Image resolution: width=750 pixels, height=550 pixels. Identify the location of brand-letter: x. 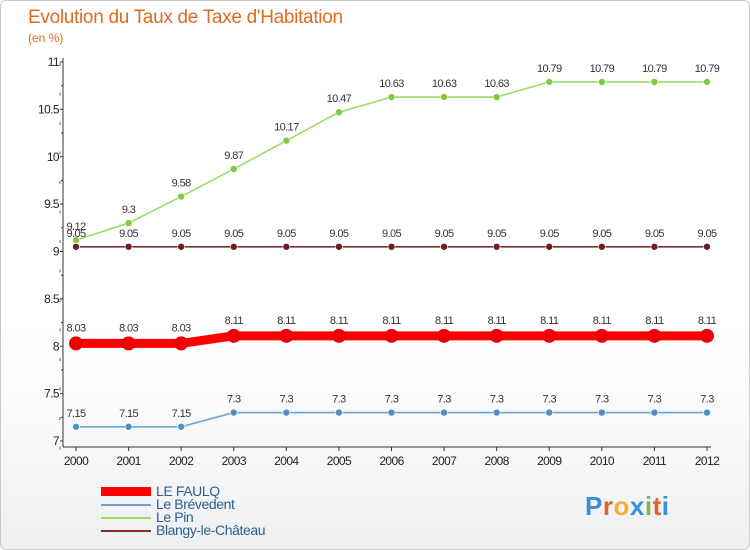
(637, 506).